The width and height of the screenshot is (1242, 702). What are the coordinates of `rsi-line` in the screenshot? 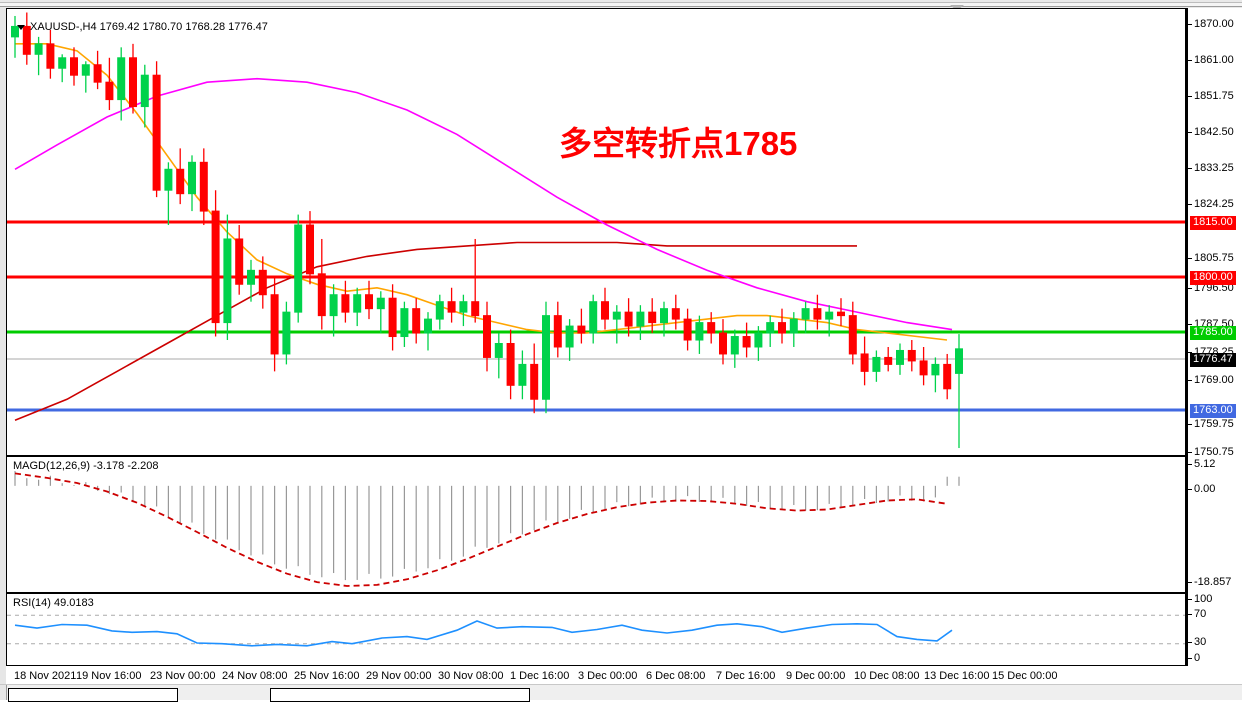 It's located at (483, 633).